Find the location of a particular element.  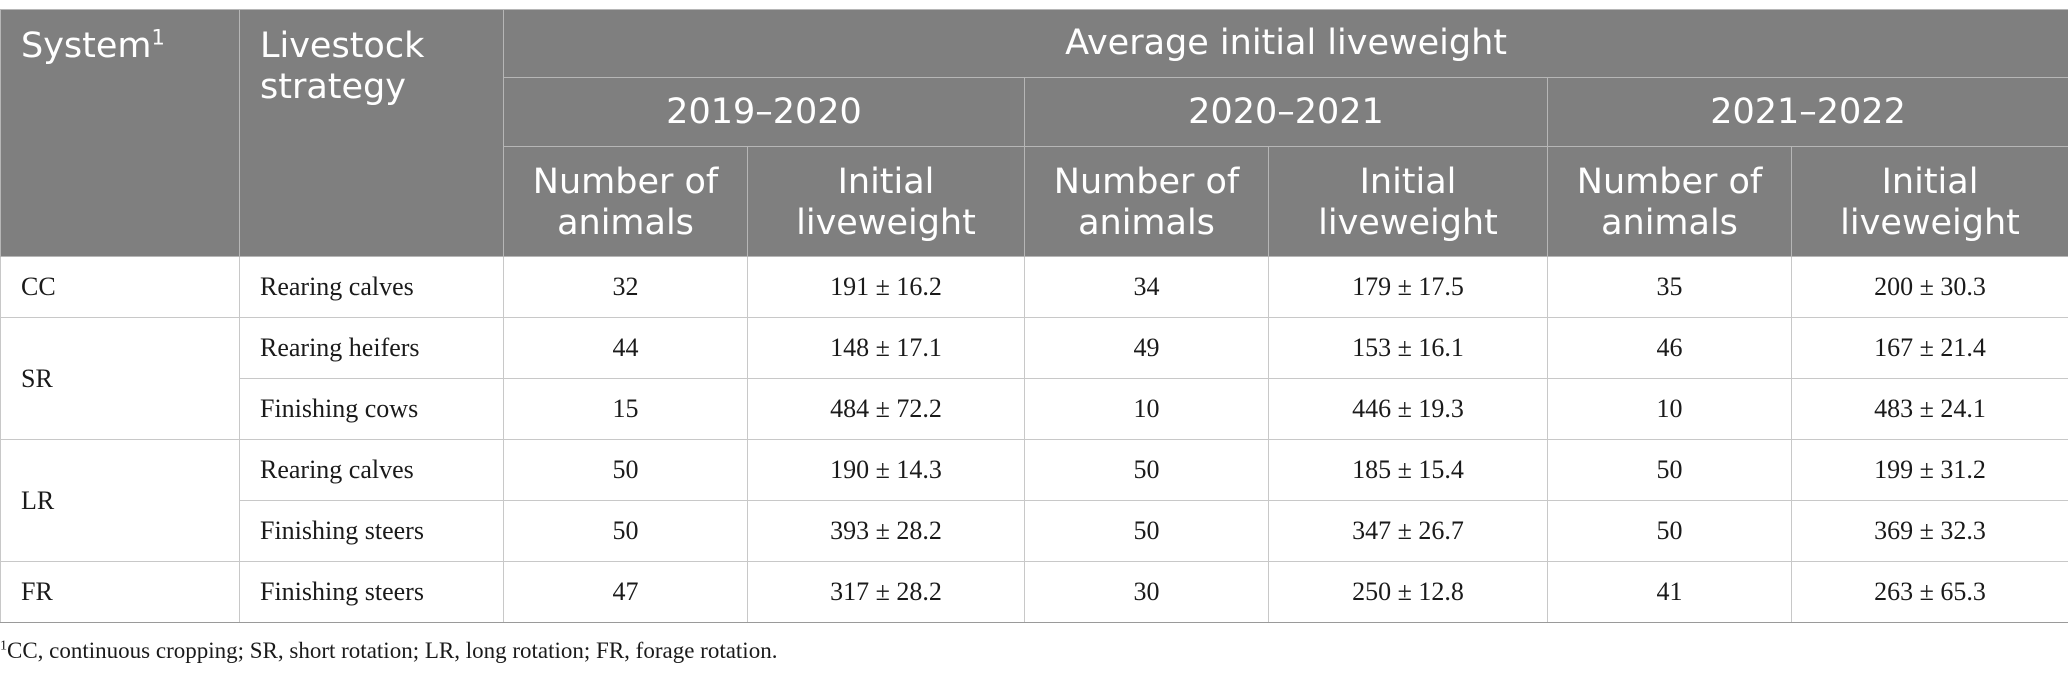

system-cell: FR is located at coordinates (120, 592).